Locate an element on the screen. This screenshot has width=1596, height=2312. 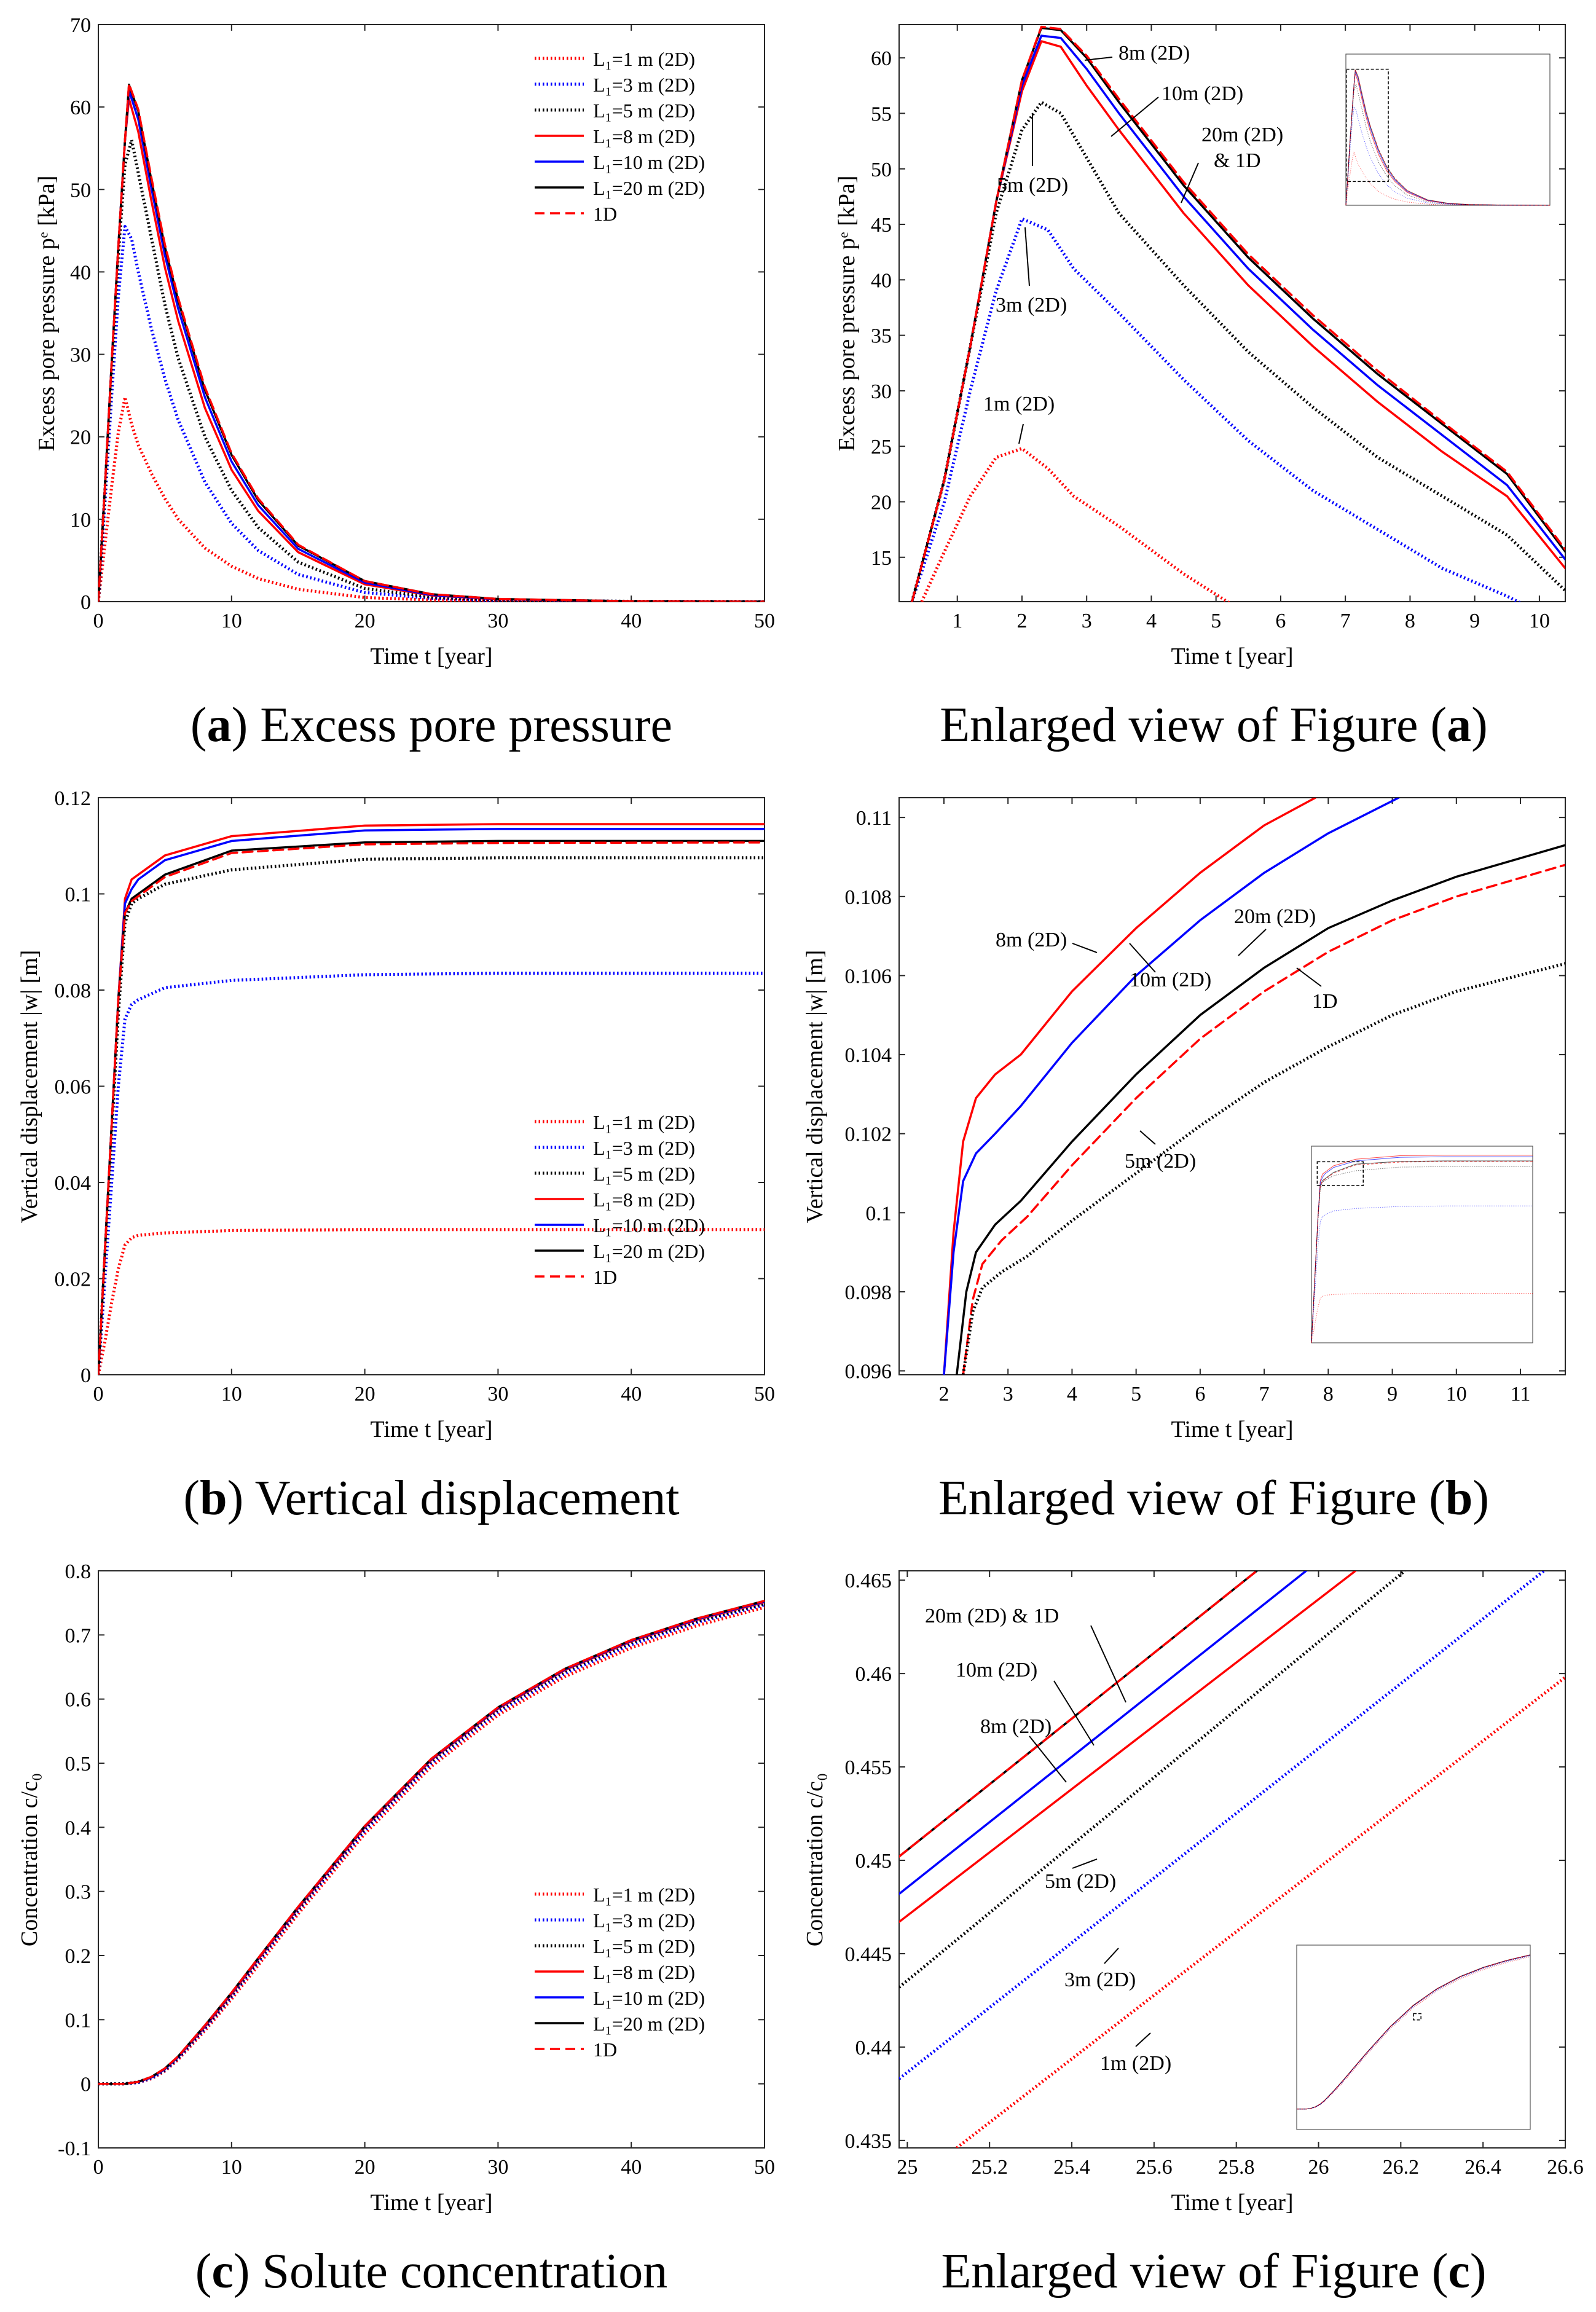
annotation-disp-1d: 1D is located at coordinates (1325, 1002).